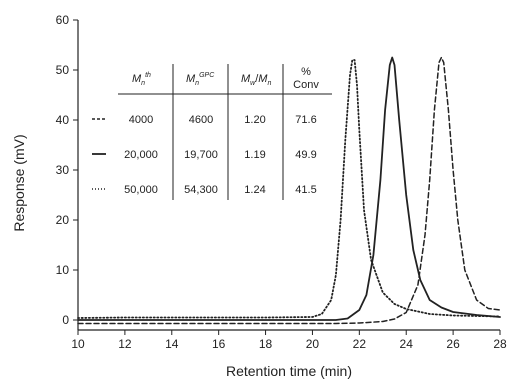 The width and height of the screenshot is (510, 383). I want to click on y-tick-label: 0, so click(65, 320).